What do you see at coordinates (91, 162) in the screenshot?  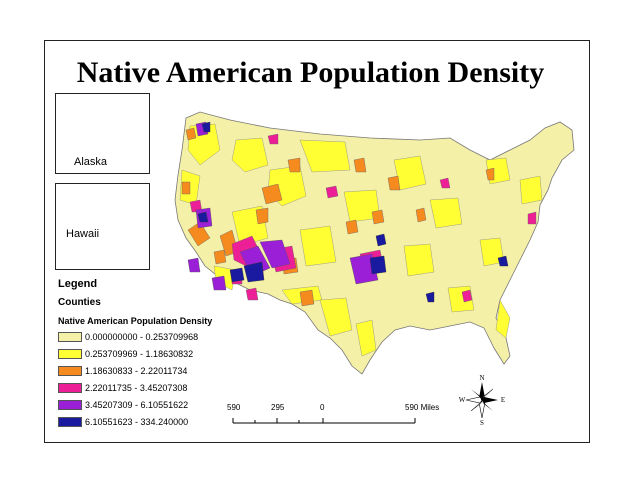 I see `alaska-label: Alaska` at bounding box center [91, 162].